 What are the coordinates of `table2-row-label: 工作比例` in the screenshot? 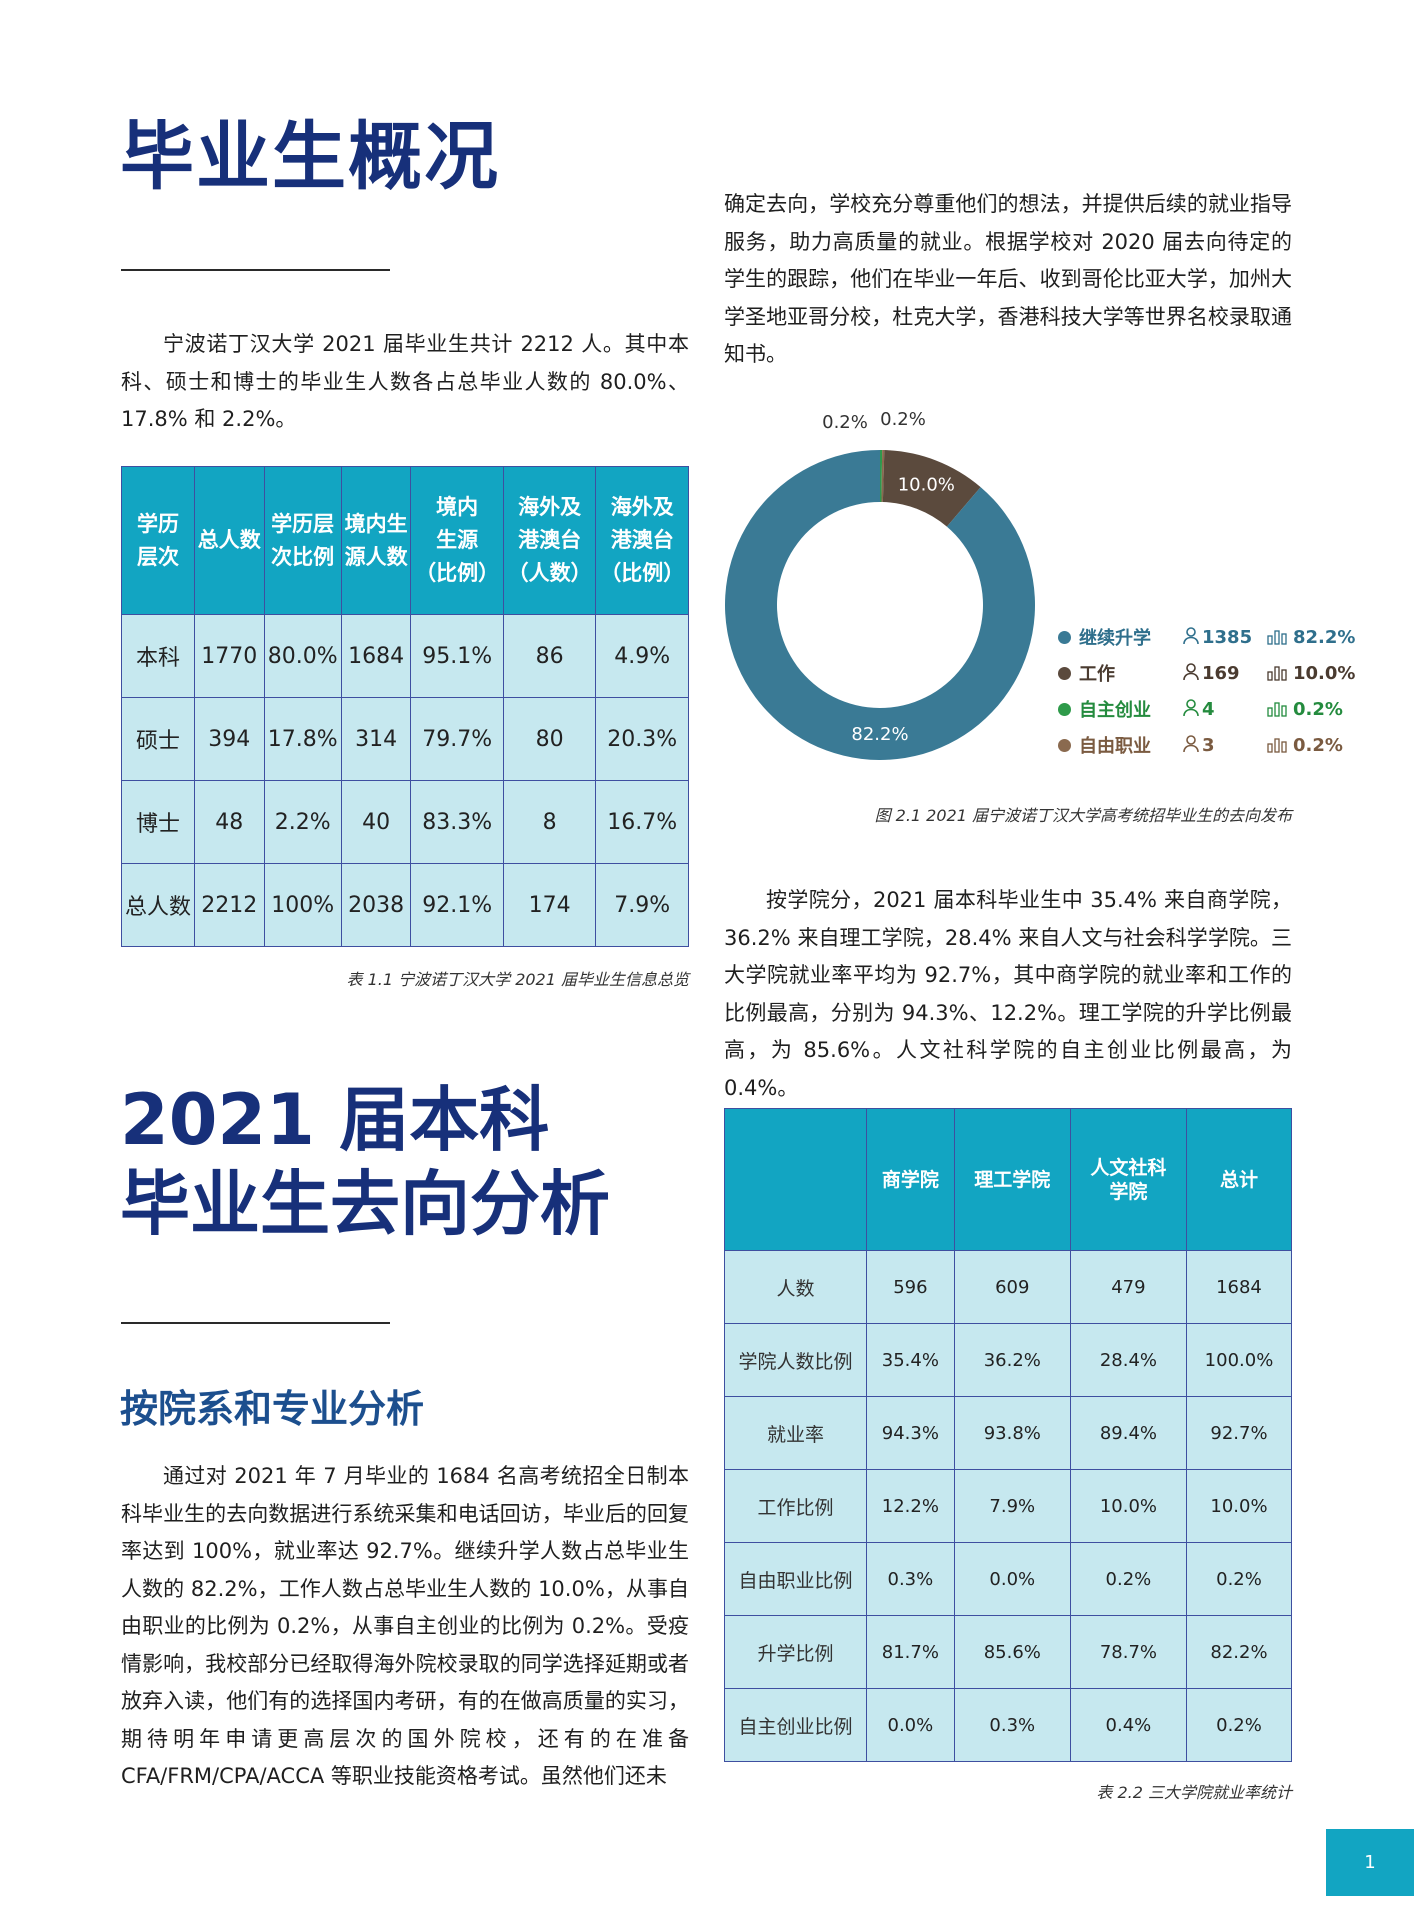 It's located at (795, 1506).